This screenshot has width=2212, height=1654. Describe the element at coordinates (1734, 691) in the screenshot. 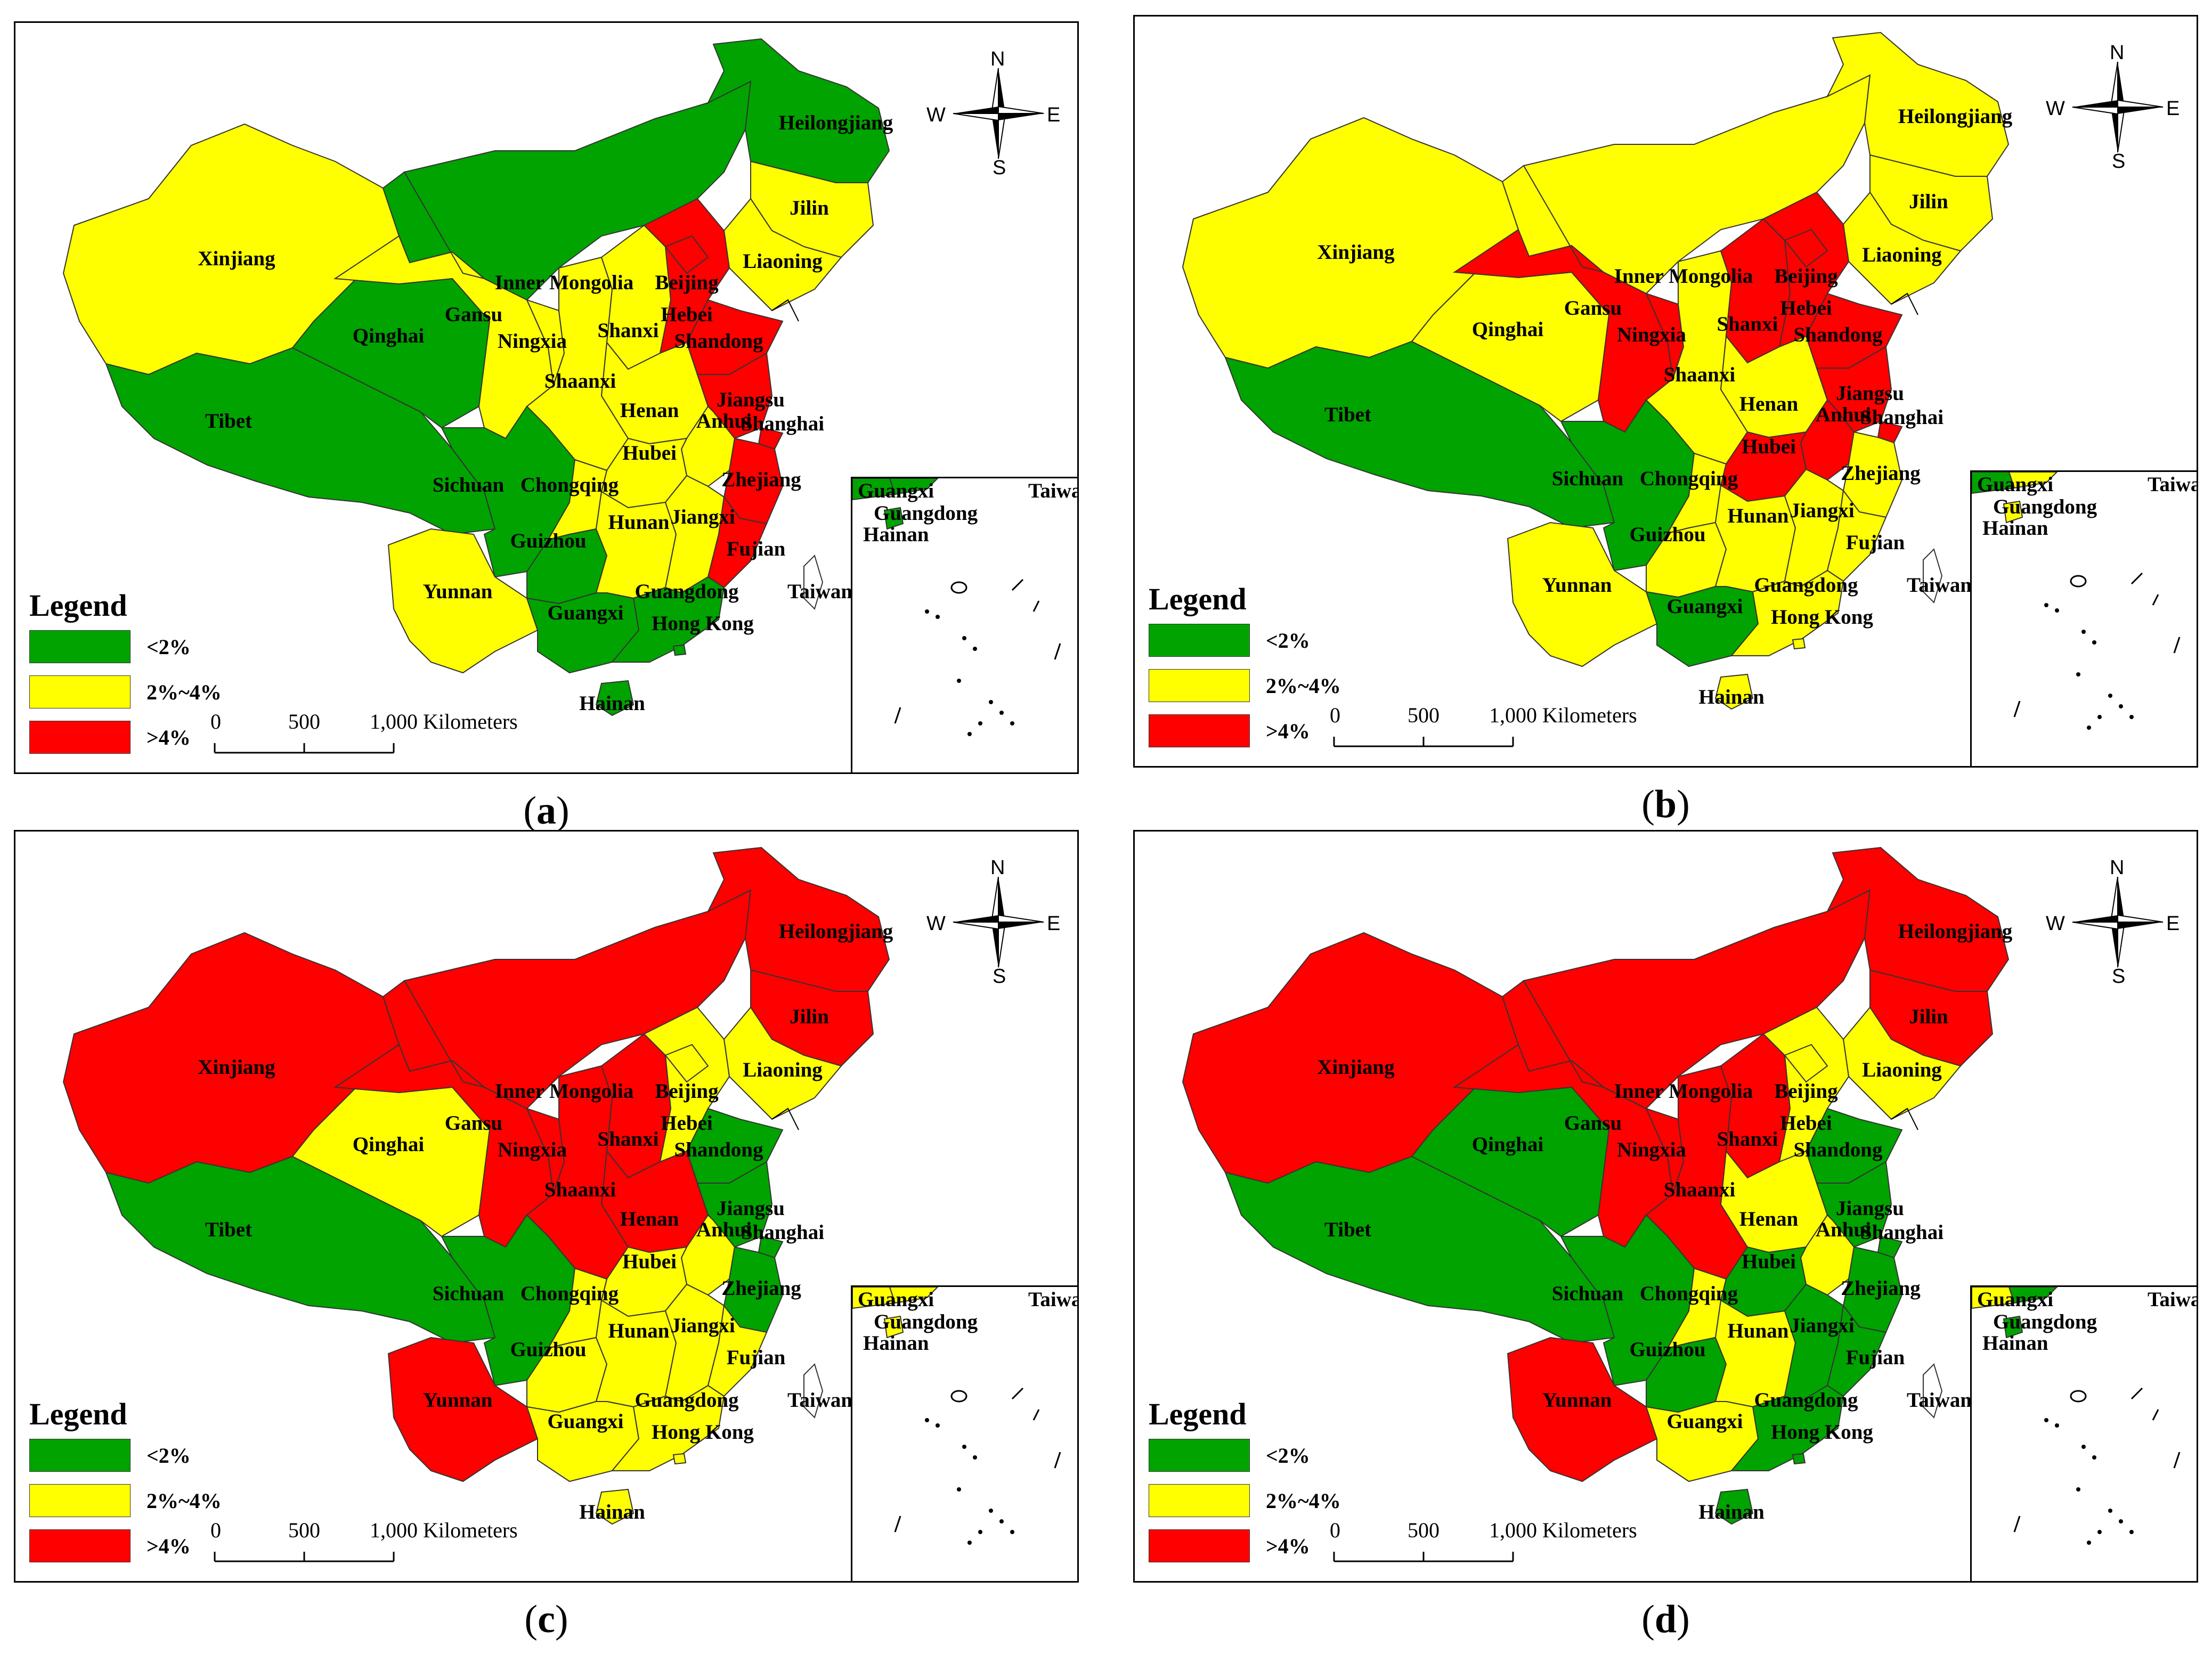

I see `province-hainan` at that location.